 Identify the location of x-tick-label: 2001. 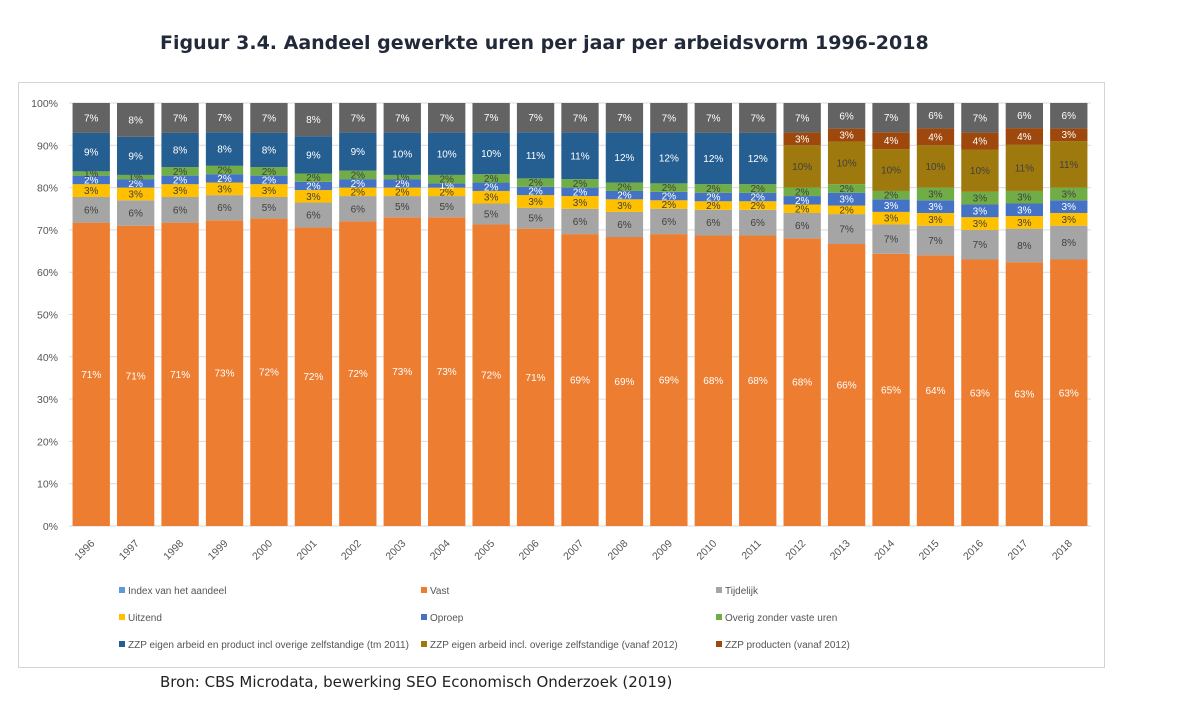
(307, 550).